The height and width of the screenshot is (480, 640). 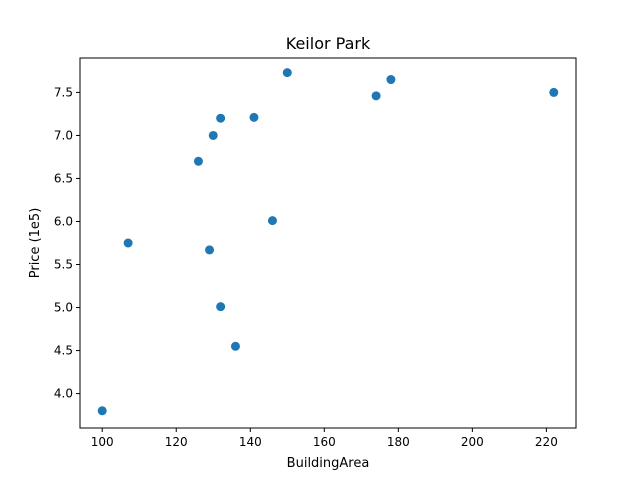 What do you see at coordinates (398, 442) in the screenshot?
I see `x-tick-label: 180` at bounding box center [398, 442].